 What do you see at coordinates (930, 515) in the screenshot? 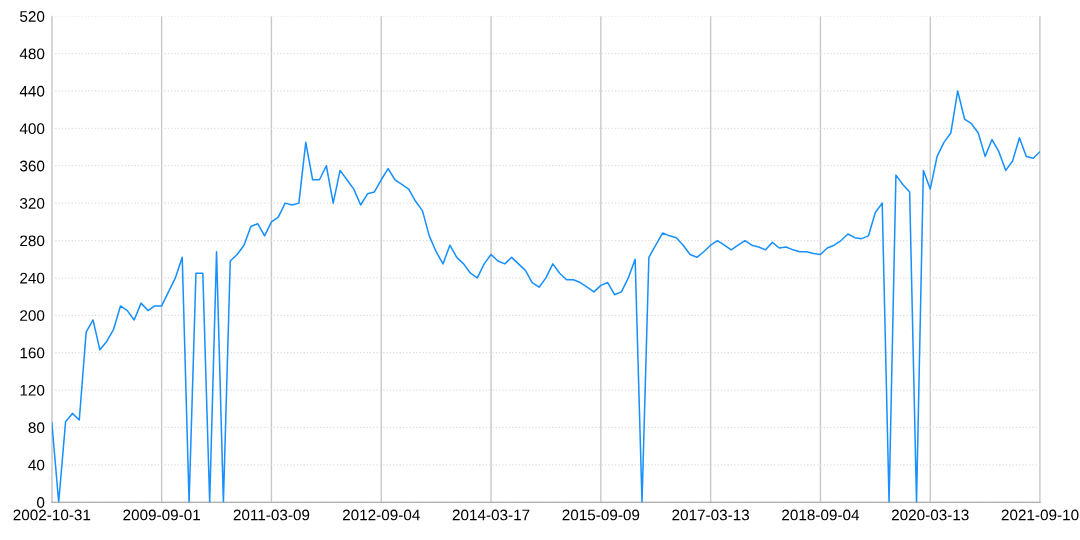
I see `x-tick-label: 2020-03-13` at bounding box center [930, 515].